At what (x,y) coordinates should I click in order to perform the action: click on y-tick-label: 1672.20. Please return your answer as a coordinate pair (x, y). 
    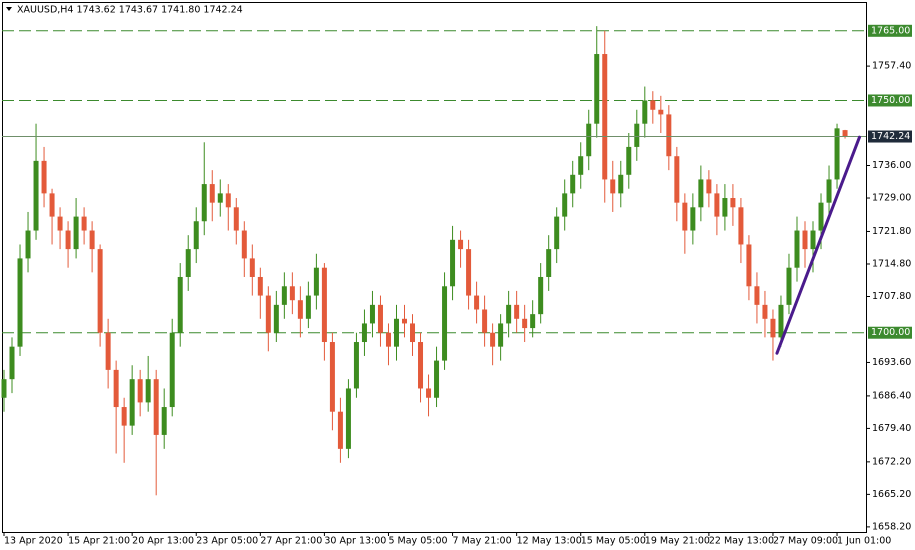
    Looking at the image, I should click on (891, 461).